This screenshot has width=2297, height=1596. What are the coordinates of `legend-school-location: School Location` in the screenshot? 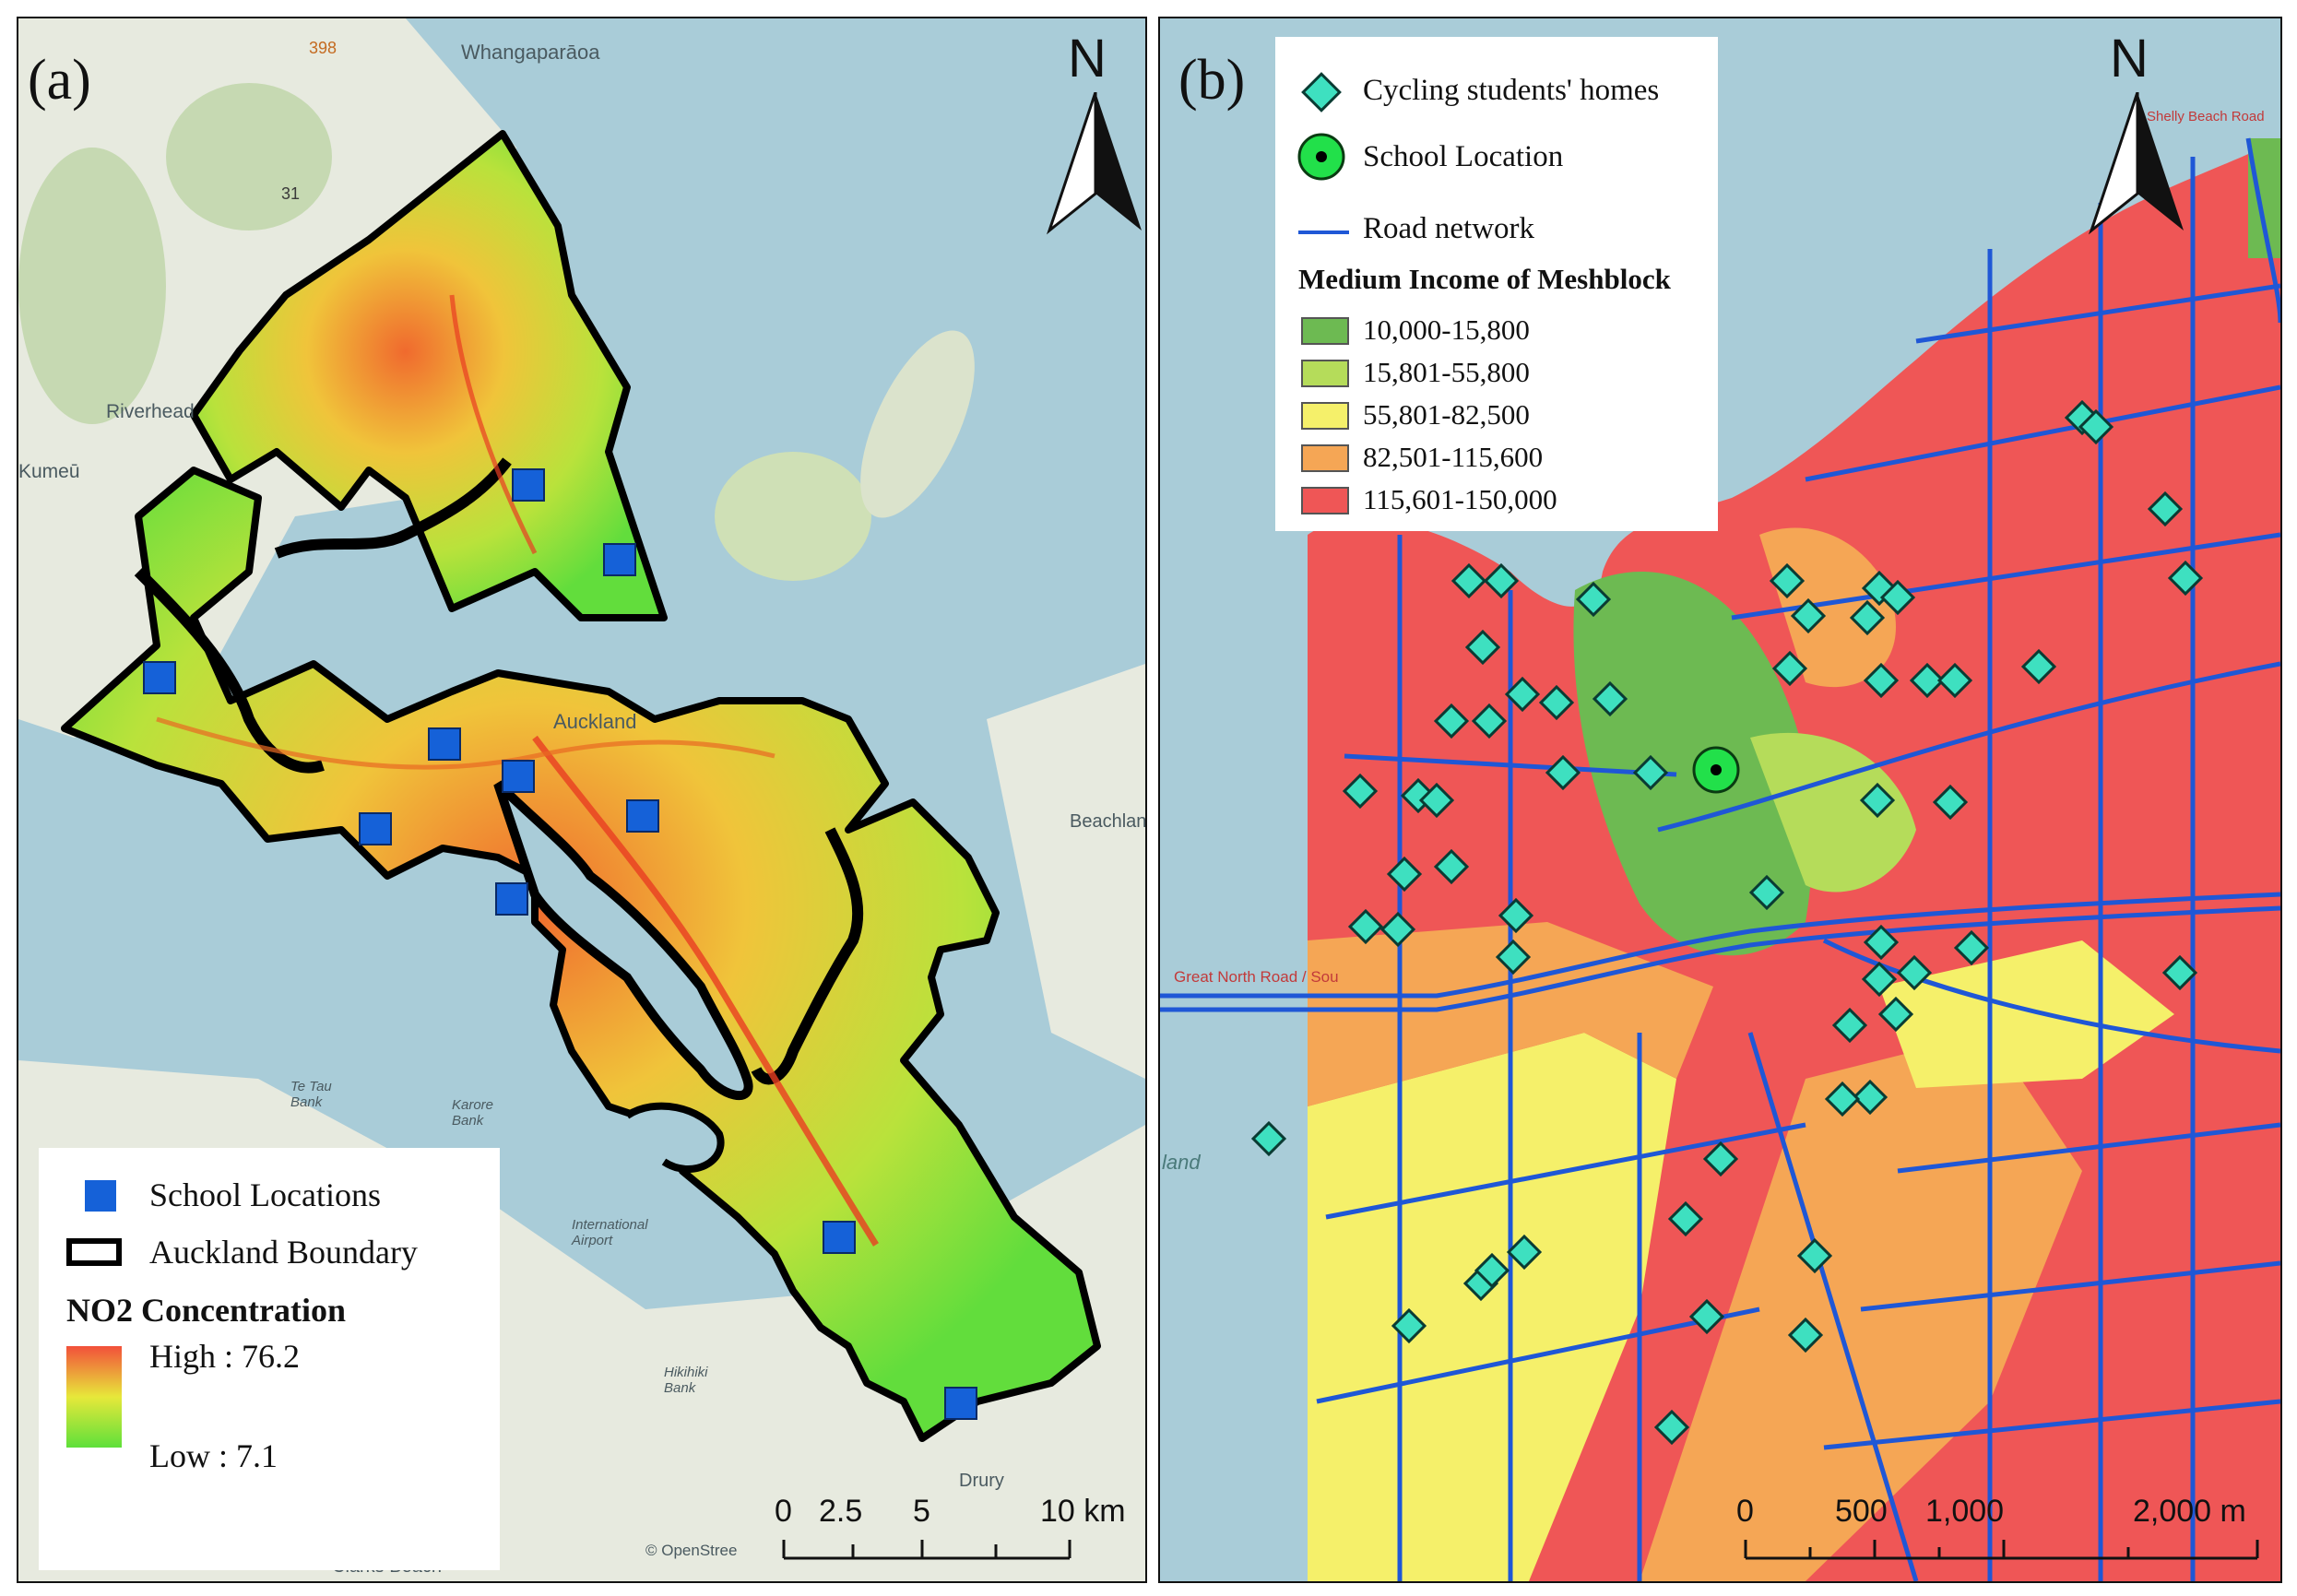 It's located at (1463, 156).